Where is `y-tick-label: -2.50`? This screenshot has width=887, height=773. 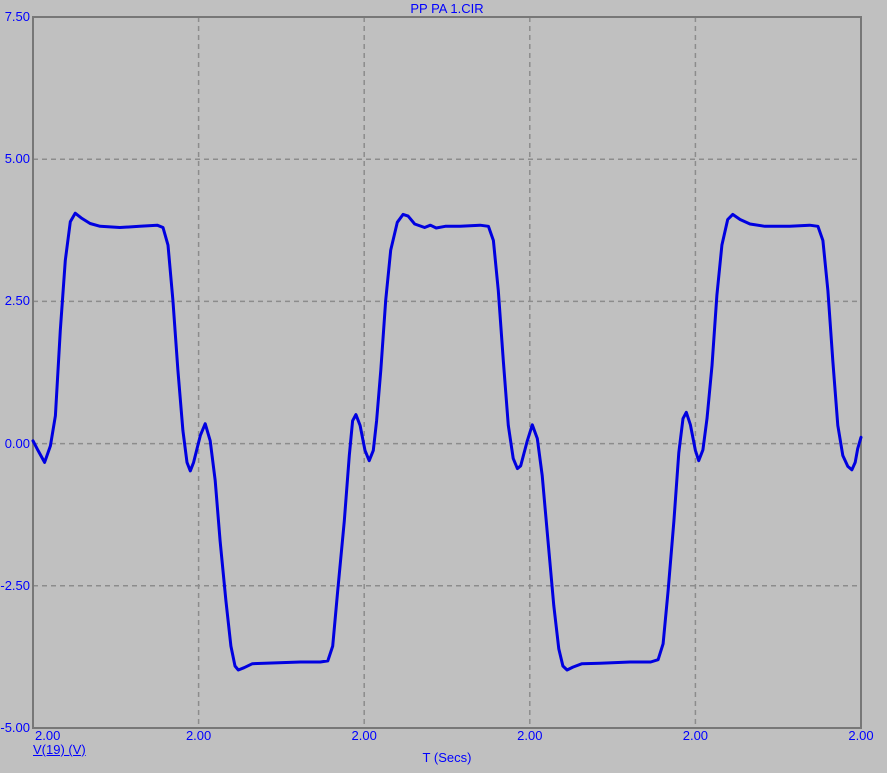 y-tick-label: -2.50 is located at coordinates (15, 585).